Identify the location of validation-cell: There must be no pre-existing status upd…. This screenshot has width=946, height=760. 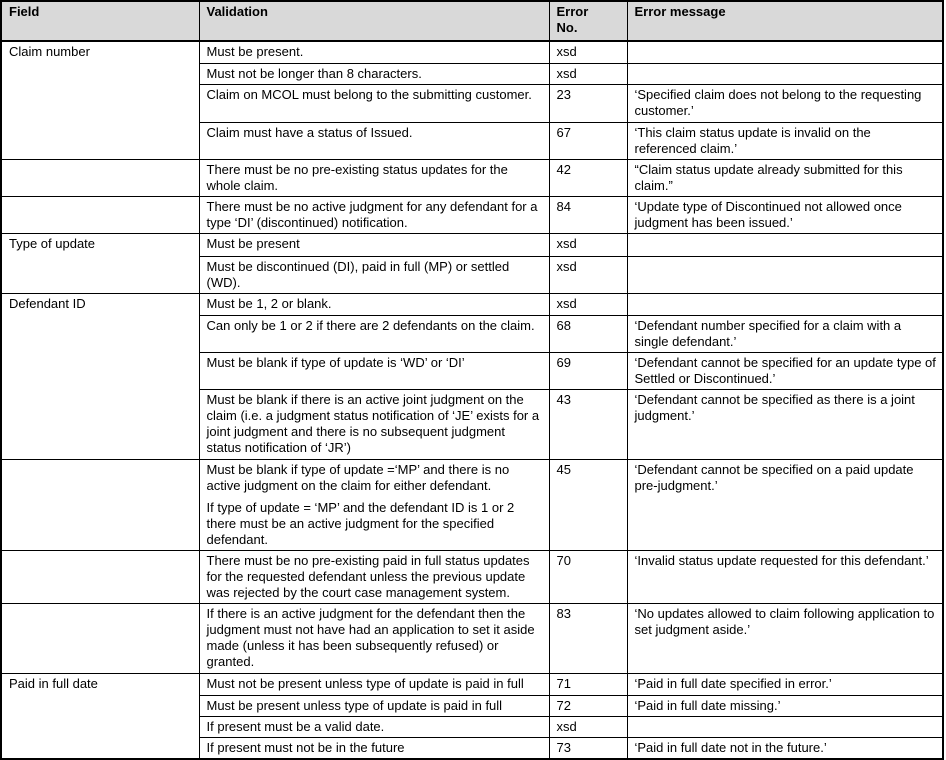
(374, 177).